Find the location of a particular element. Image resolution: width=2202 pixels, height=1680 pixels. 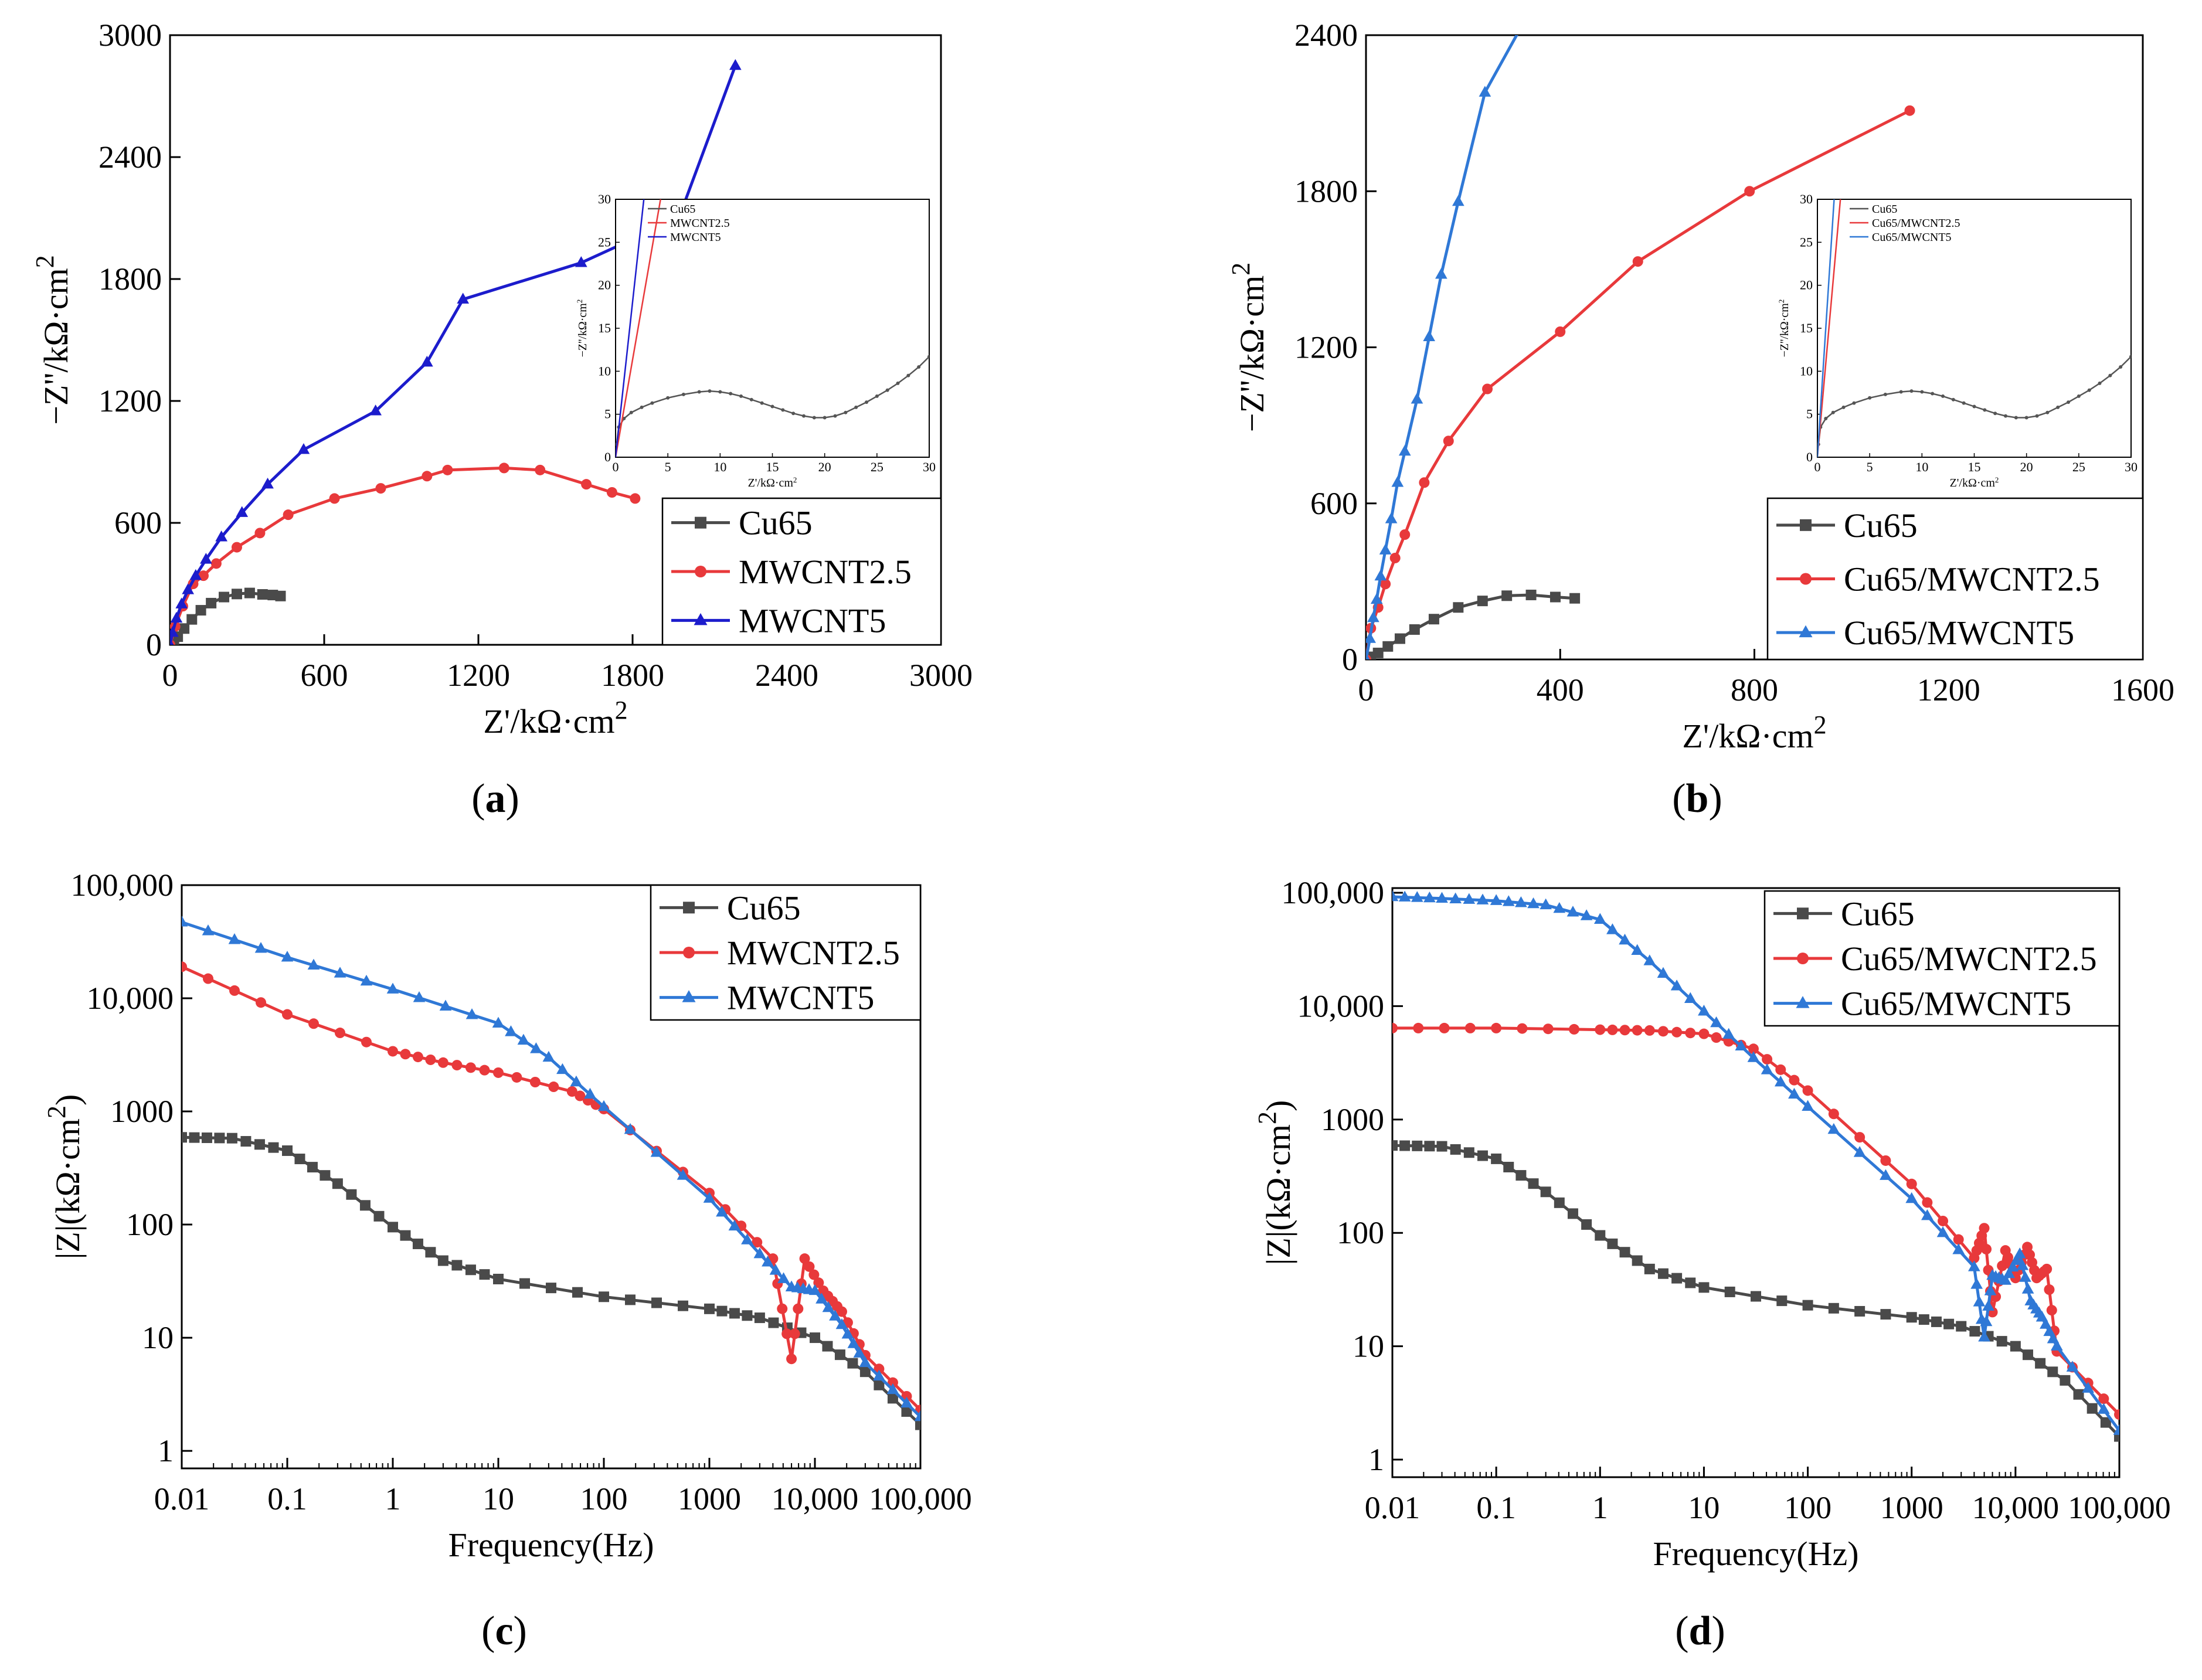

panel-b-inset-xtick-label: 20 is located at coordinates (2027, 467).